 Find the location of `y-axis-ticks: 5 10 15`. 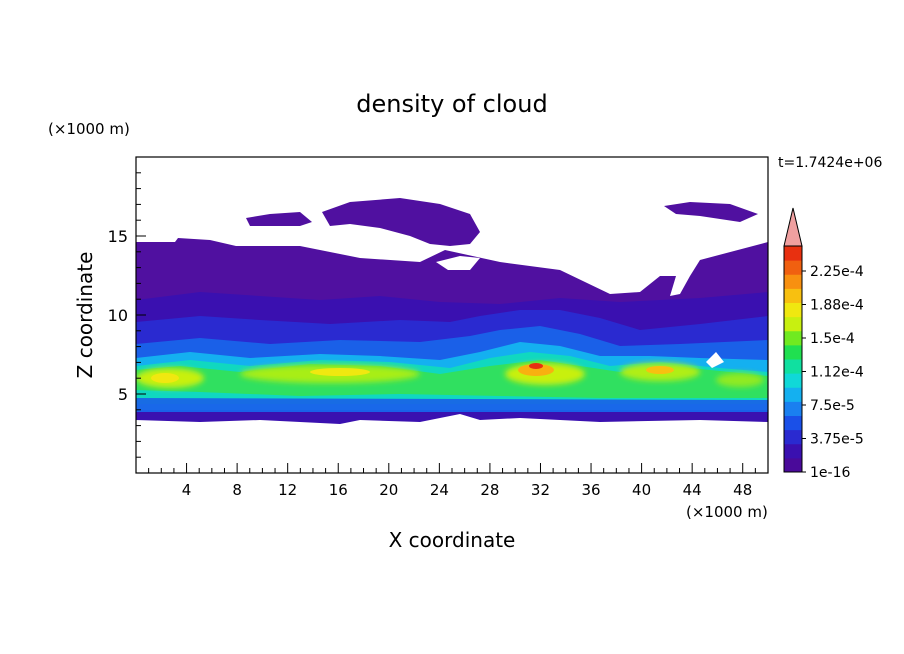

y-axis-ticks: 5 10 15 is located at coordinates (127, 315).